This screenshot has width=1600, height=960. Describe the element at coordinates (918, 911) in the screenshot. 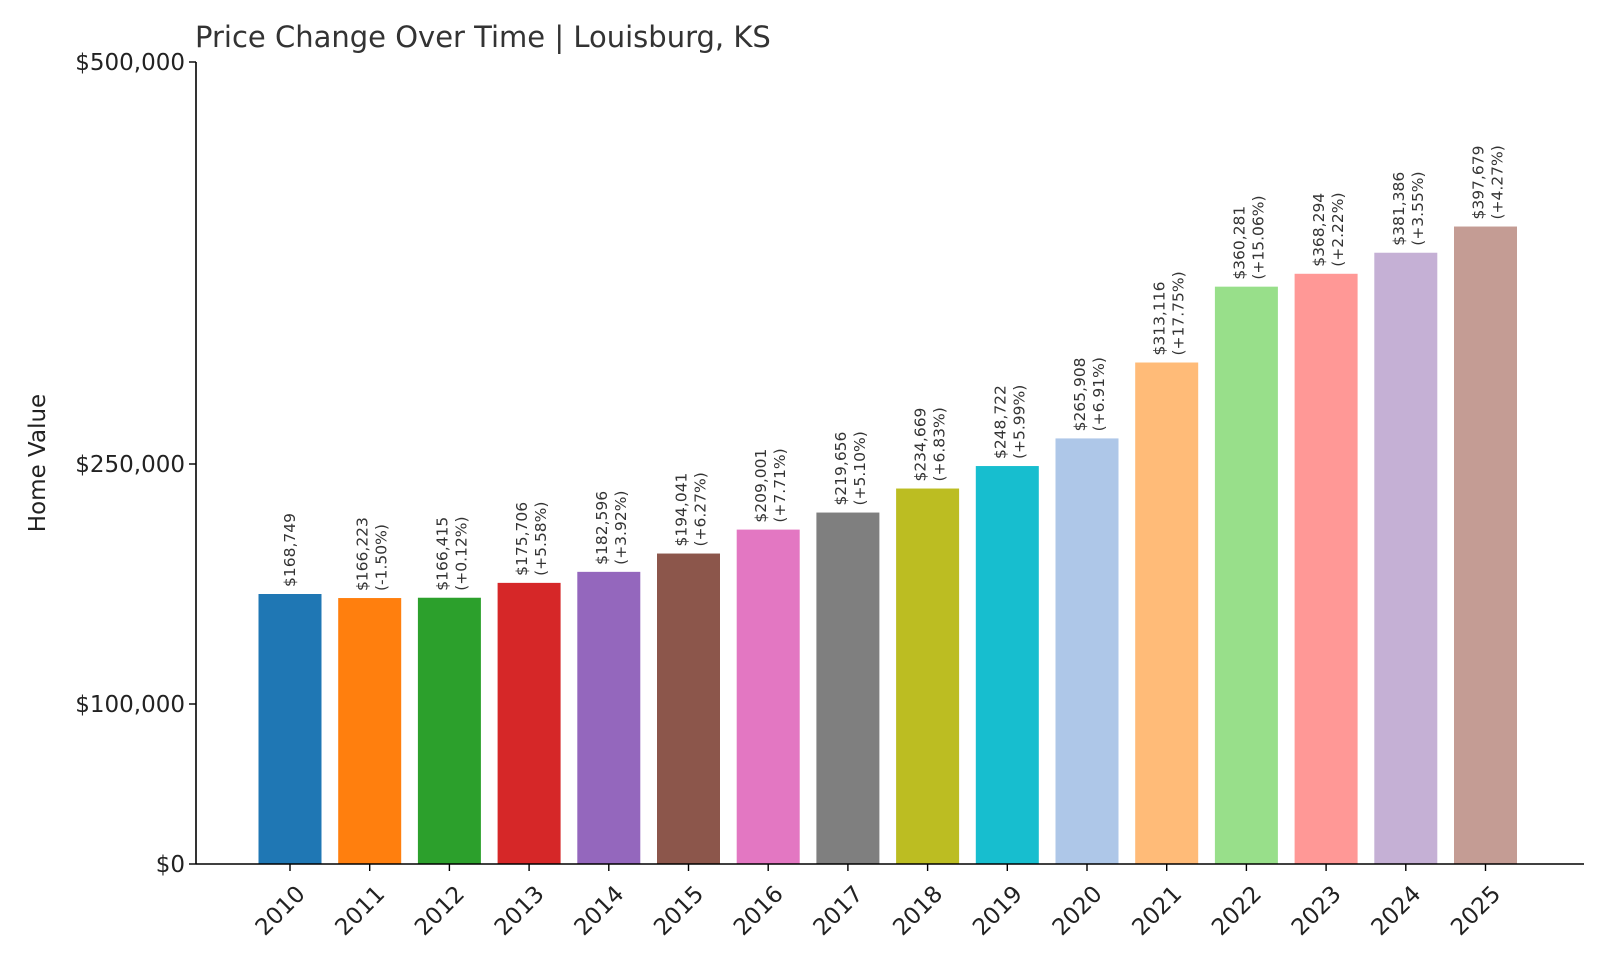

I see `x-tick-label: 2018` at that location.